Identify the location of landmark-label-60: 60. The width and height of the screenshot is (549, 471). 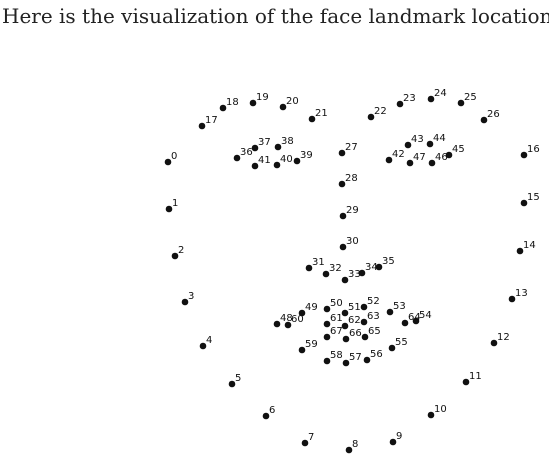
(297, 319).